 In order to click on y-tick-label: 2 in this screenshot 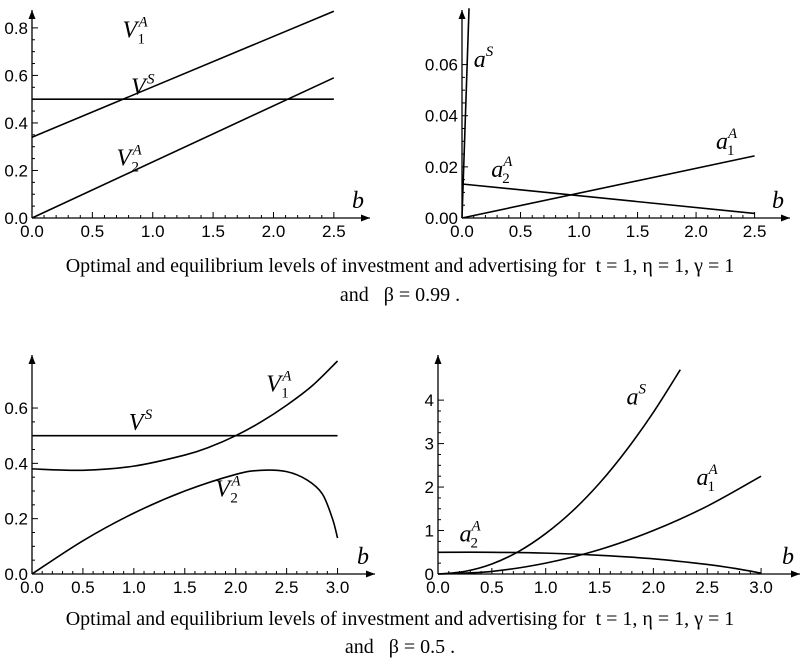, I will do `click(429, 487)`.